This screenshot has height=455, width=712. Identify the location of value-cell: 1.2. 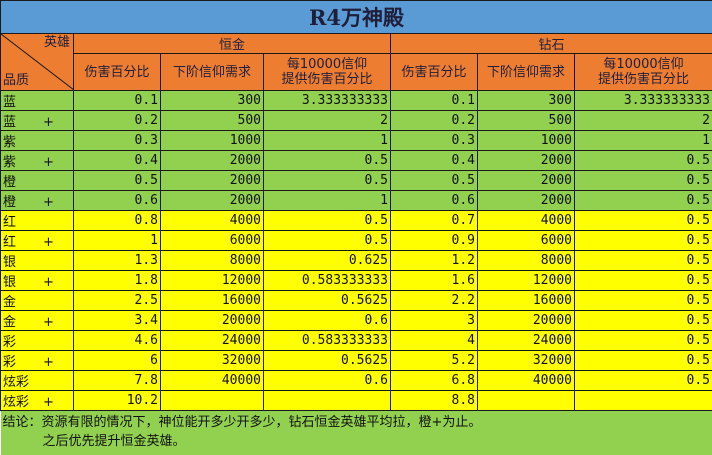
(434, 261).